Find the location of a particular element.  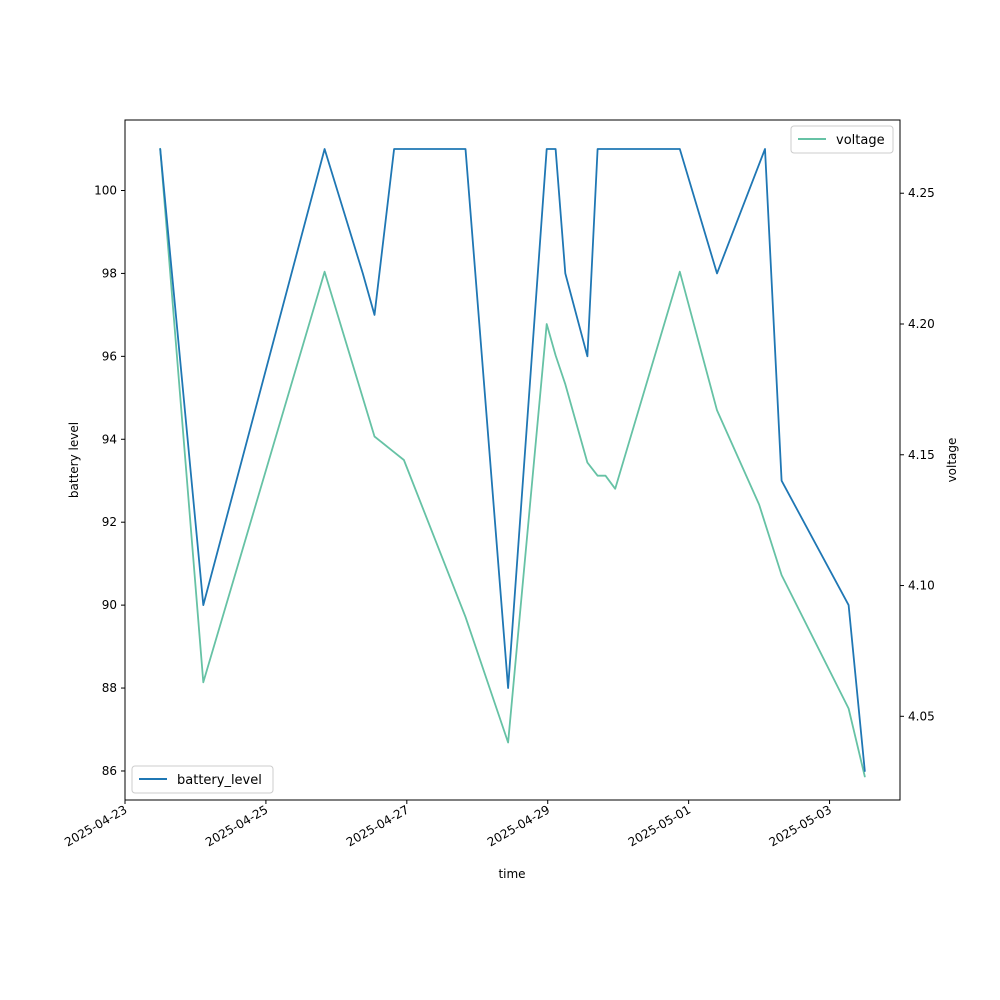

legend-label-battery-level: battery_level is located at coordinates (219, 780).